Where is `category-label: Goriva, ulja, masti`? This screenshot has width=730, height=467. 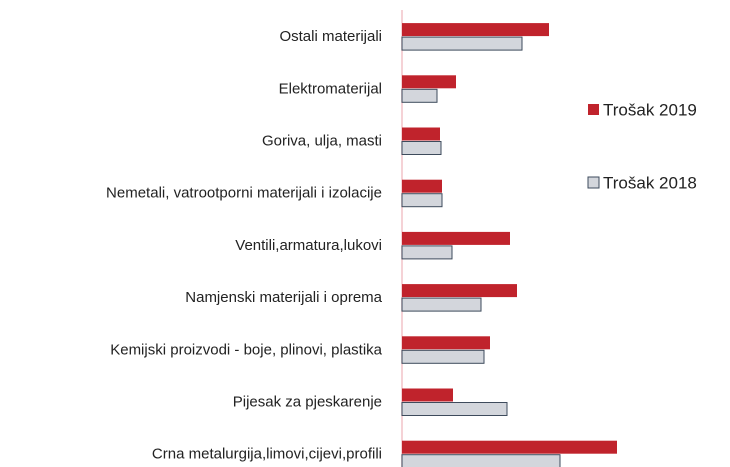 category-label: Goriva, ulja, masti is located at coordinates (322, 140).